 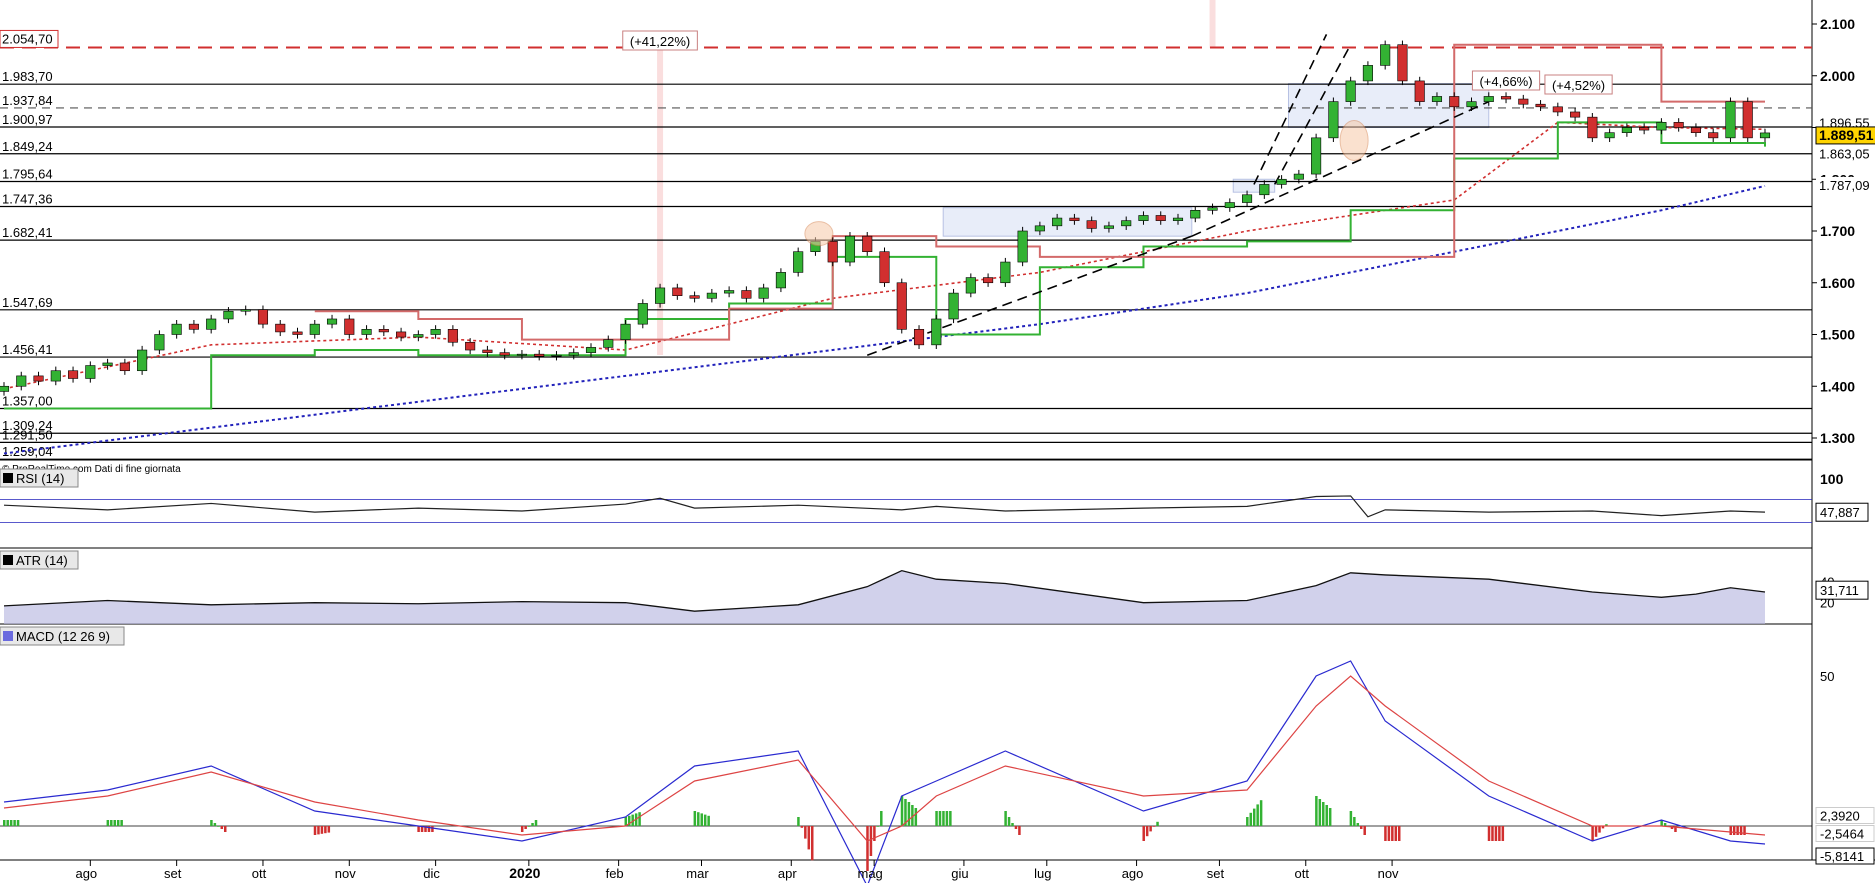 I want to click on price-level-label: 1.456,41, so click(x=27, y=349).